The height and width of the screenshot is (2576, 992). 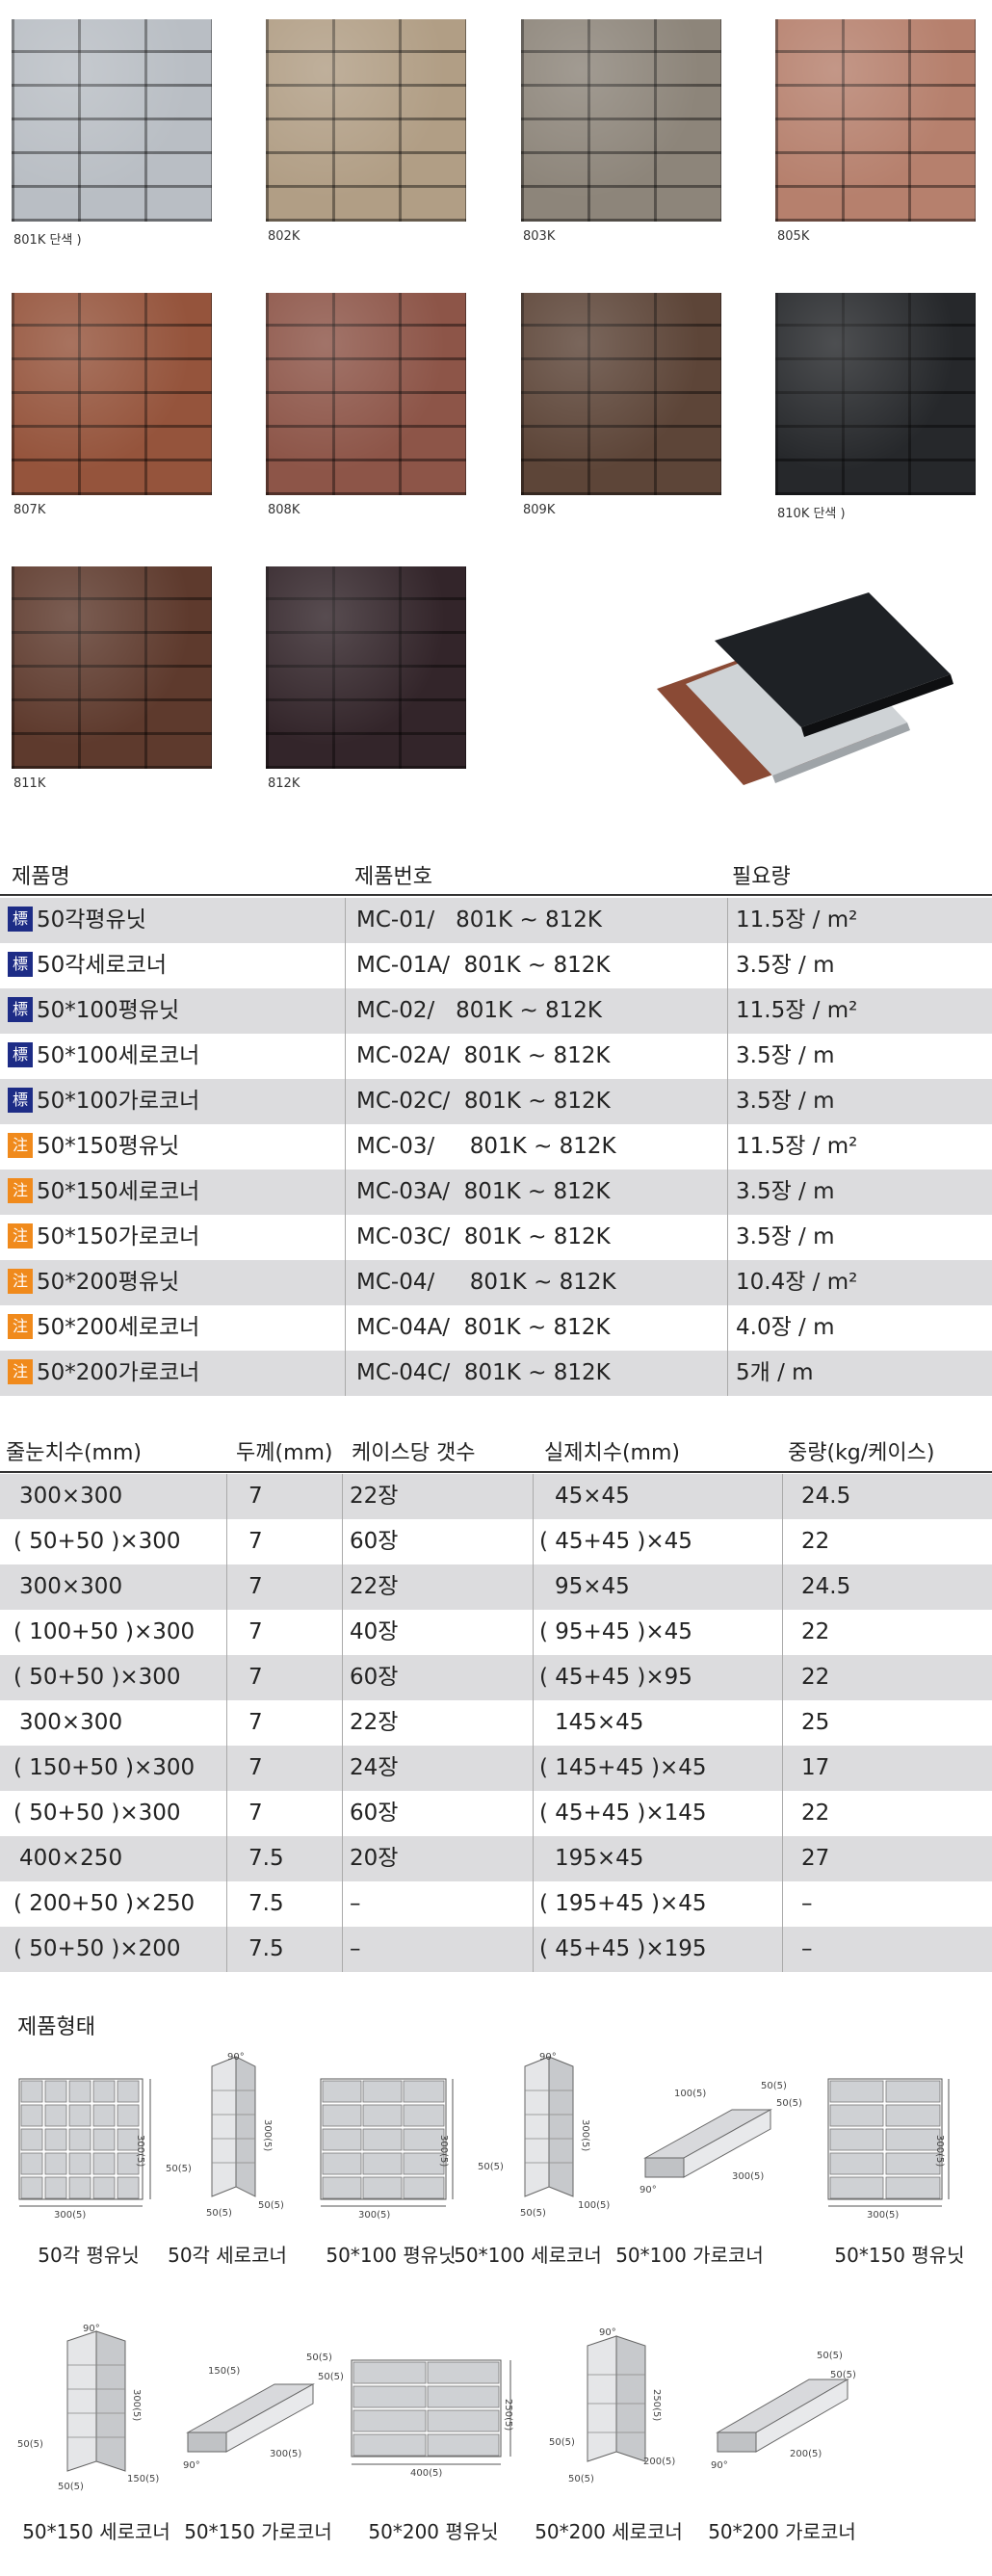 What do you see at coordinates (496, 1497) in the screenshot?
I see `spec-row: 300×300 7 22장 45×45 24.5` at bounding box center [496, 1497].